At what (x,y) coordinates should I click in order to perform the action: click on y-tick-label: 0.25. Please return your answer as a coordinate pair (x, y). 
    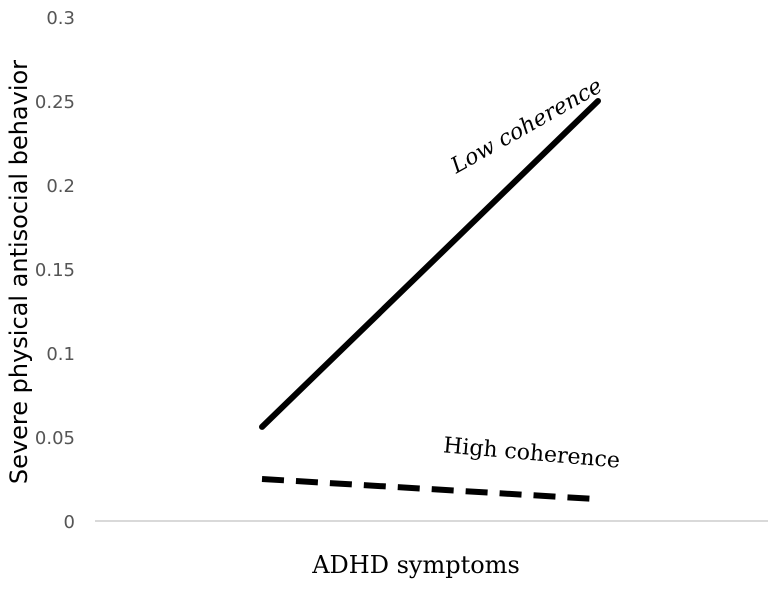
    Looking at the image, I should click on (55, 102).